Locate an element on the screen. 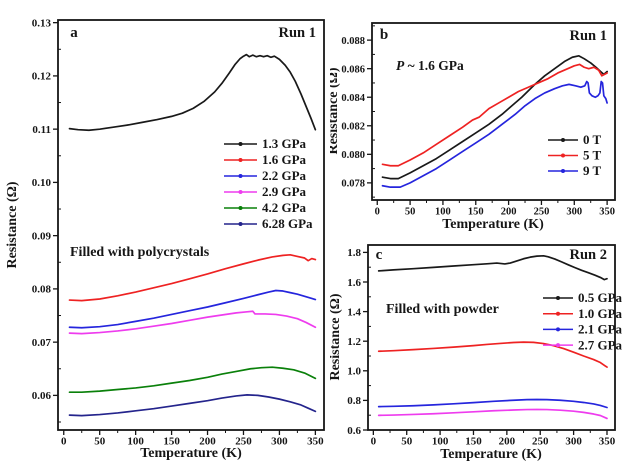  series-line-6.28-gpa is located at coordinates (192, 405).